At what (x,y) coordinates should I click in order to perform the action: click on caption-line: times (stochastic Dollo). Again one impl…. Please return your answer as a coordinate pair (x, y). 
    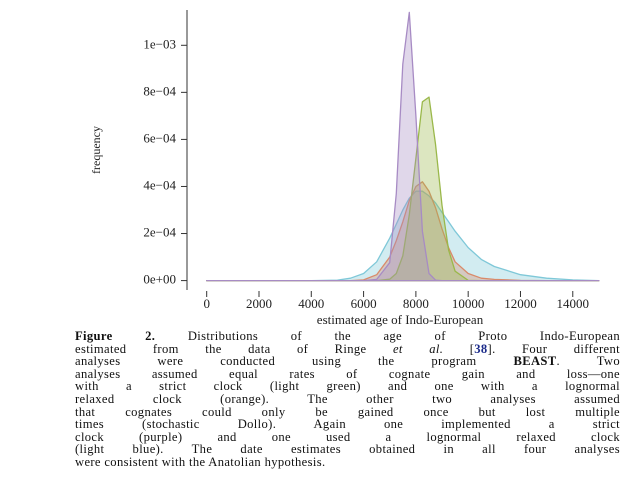
    Looking at the image, I should click on (347, 424).